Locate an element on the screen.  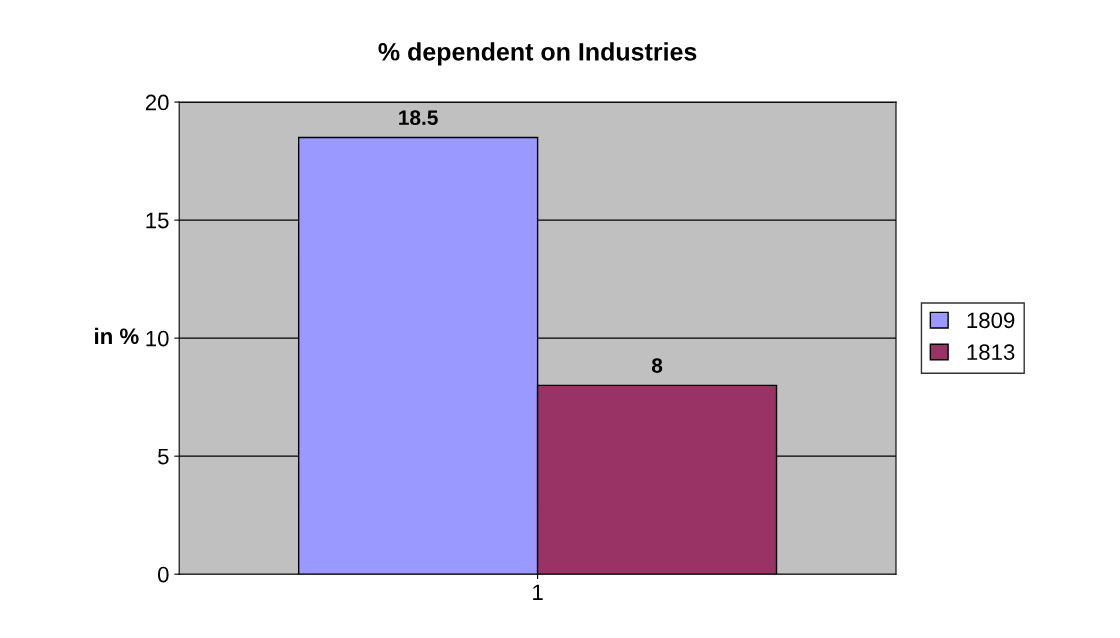
y-tick-label: 15 is located at coordinates (157, 220).